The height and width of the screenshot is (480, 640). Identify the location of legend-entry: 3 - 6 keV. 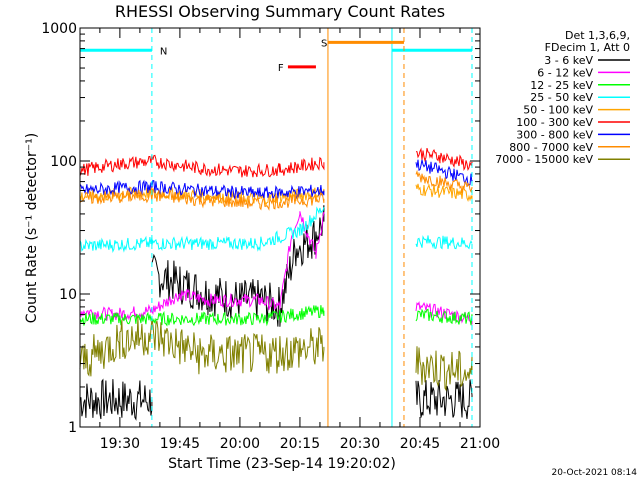
(568, 60).